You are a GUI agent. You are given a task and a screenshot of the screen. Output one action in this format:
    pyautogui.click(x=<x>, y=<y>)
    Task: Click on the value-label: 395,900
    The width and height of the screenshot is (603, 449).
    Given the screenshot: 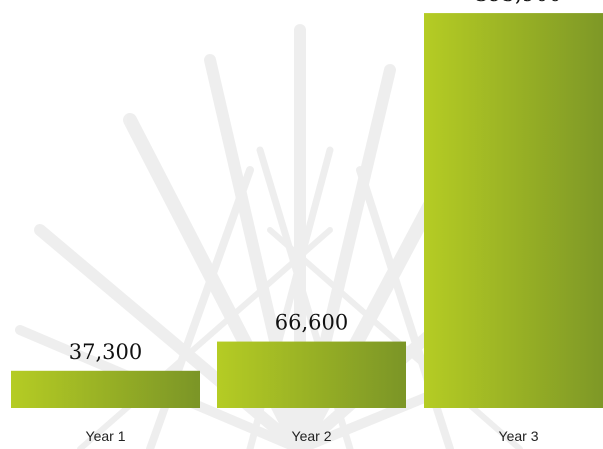 What is the action you would take?
    pyautogui.click(x=518, y=3)
    